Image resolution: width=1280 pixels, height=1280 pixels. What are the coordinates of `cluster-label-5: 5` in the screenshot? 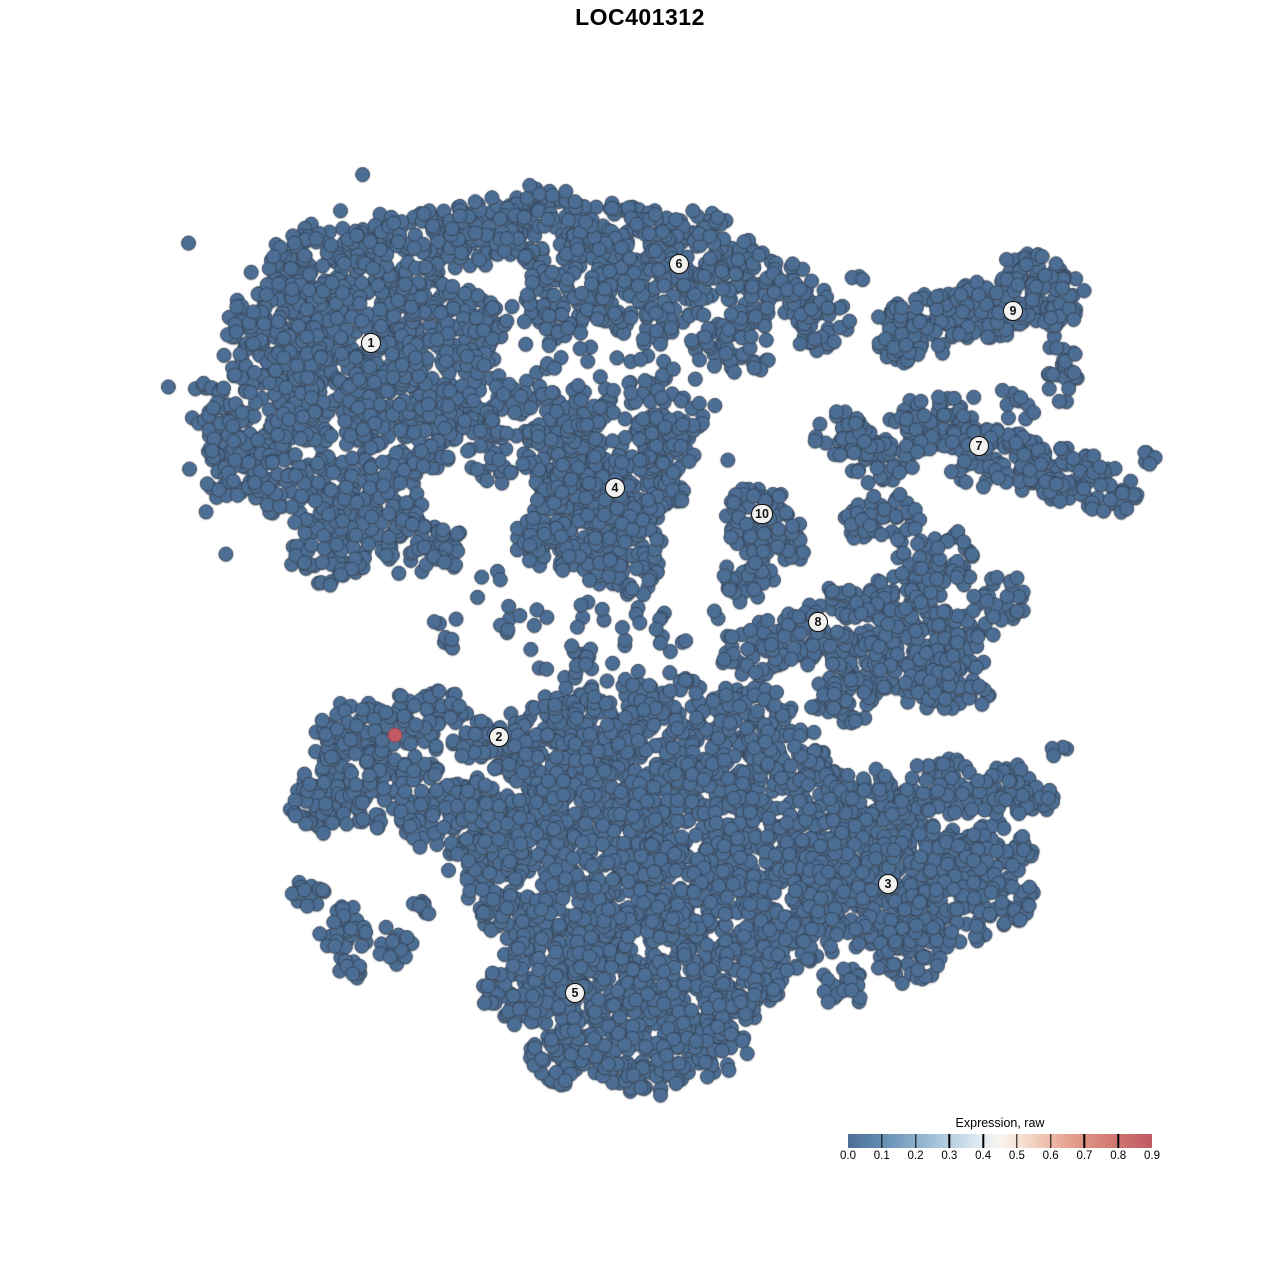 It's located at (575, 993).